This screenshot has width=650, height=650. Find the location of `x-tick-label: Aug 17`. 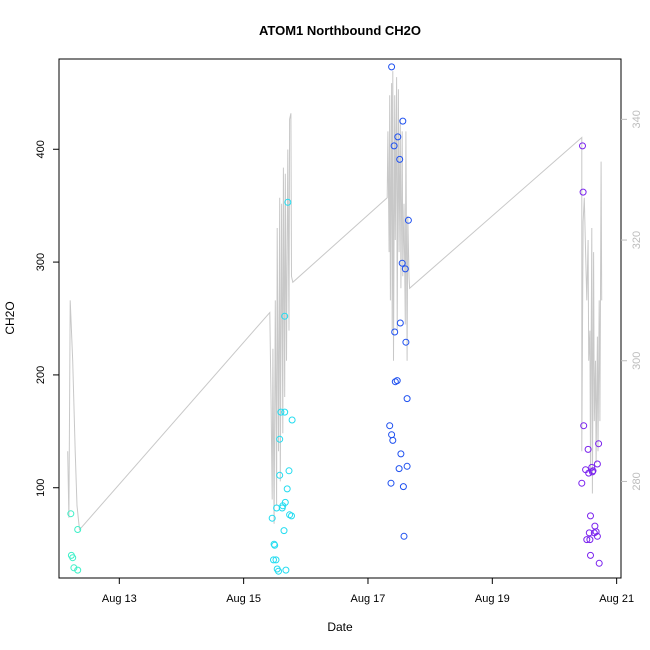

x-tick-label: Aug 17 is located at coordinates (368, 599).